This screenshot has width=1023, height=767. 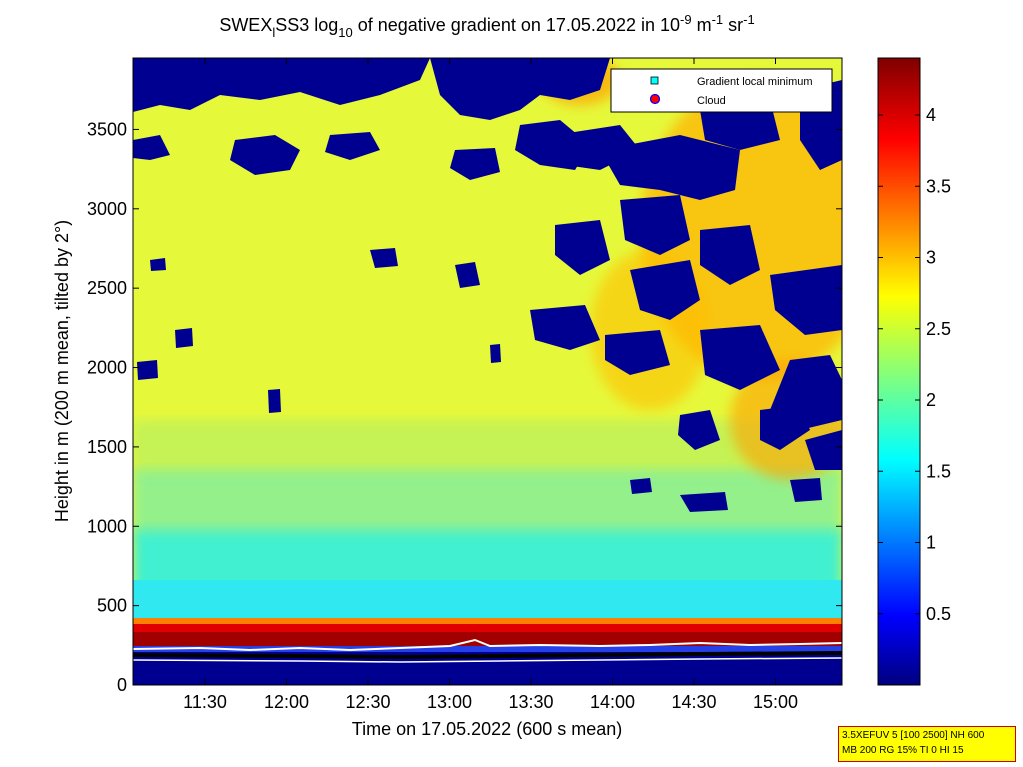 I want to click on legend-marker-cloud, so click(x=655, y=99).